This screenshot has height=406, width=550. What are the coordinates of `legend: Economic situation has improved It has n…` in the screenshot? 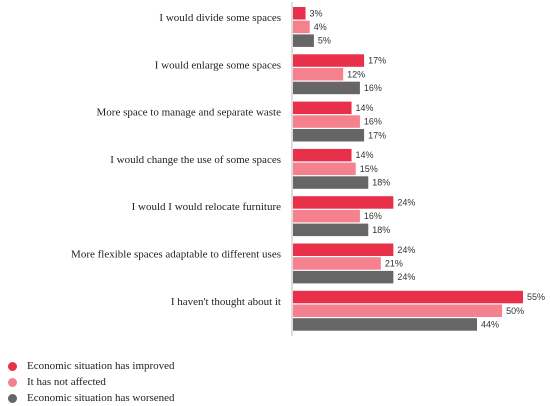 It's located at (91, 382).